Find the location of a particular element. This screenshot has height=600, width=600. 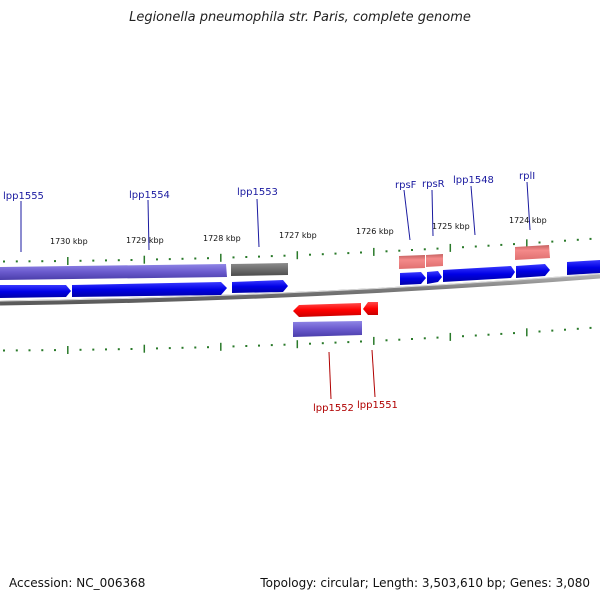

label-lpp1554: lpp1554 is located at coordinates (149, 195).